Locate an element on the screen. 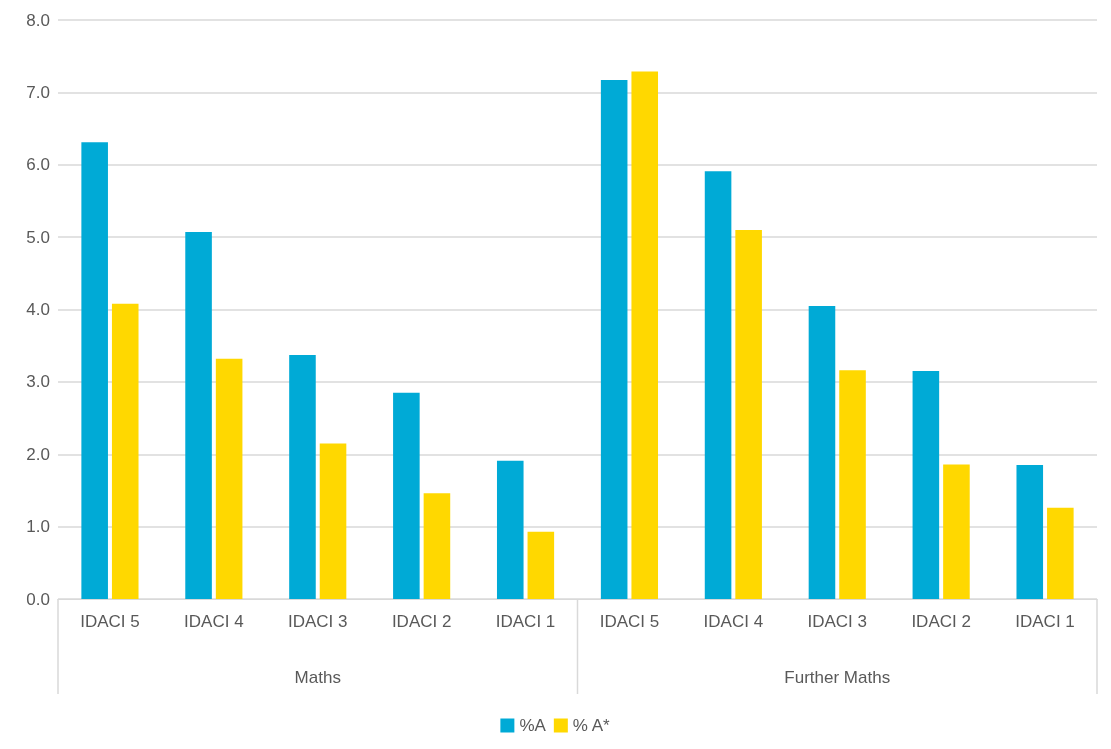  text: Maths is located at coordinates (317, 677).